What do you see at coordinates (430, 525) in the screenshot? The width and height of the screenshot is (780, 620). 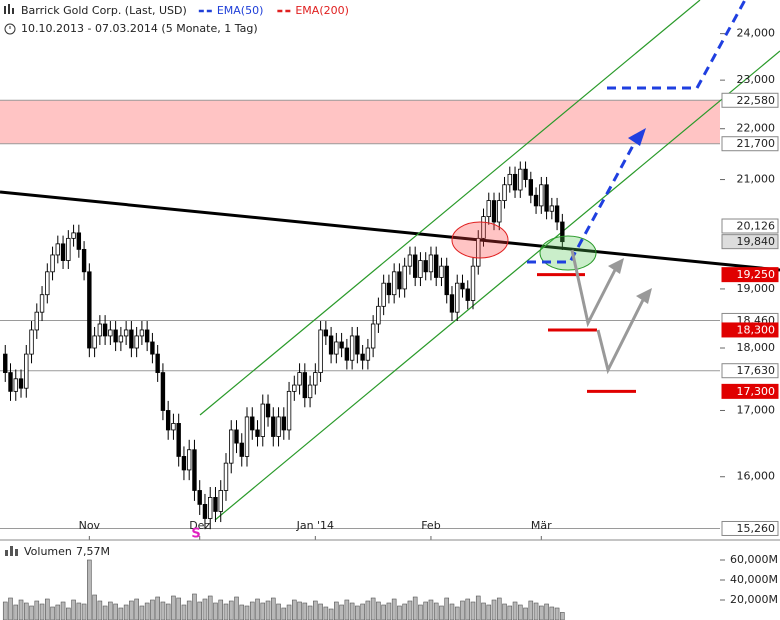 I see `x-tick-label: Feb` at bounding box center [430, 525].